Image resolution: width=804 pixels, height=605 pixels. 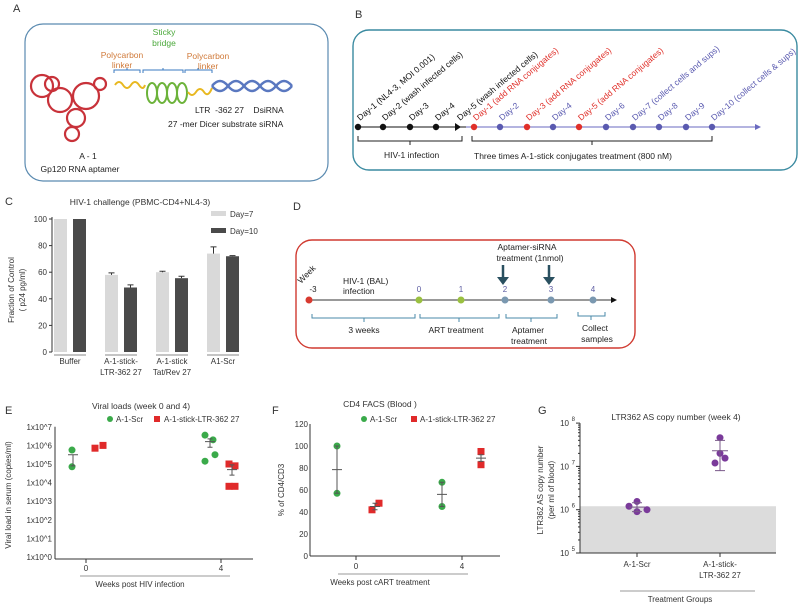 I want to click on timeline-arrowhead-icon, so click(x=458, y=127).